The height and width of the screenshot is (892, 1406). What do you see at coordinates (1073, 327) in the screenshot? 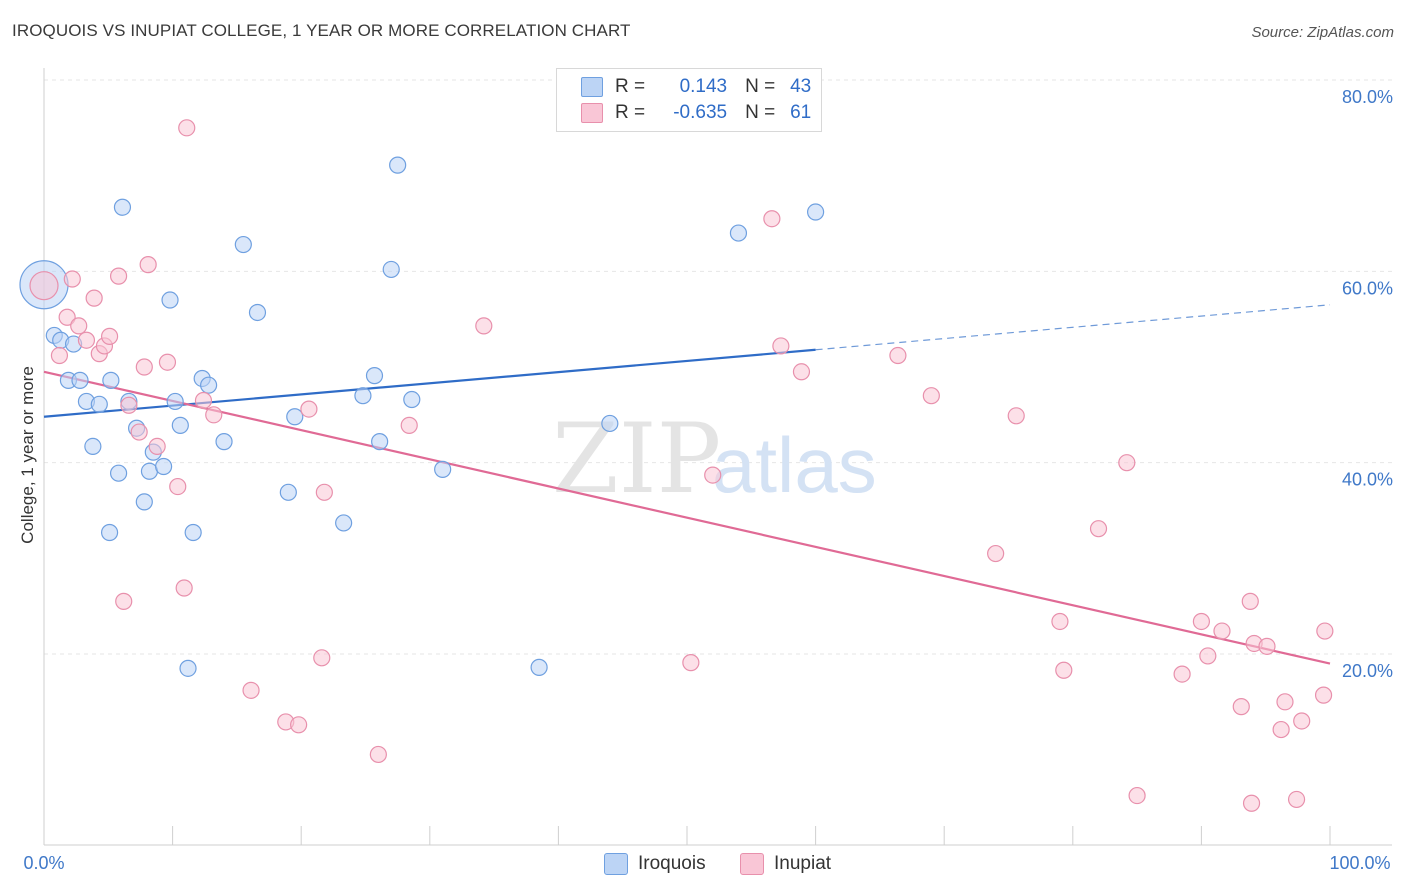
I see `trend-line-iroquois-extension` at bounding box center [1073, 327].